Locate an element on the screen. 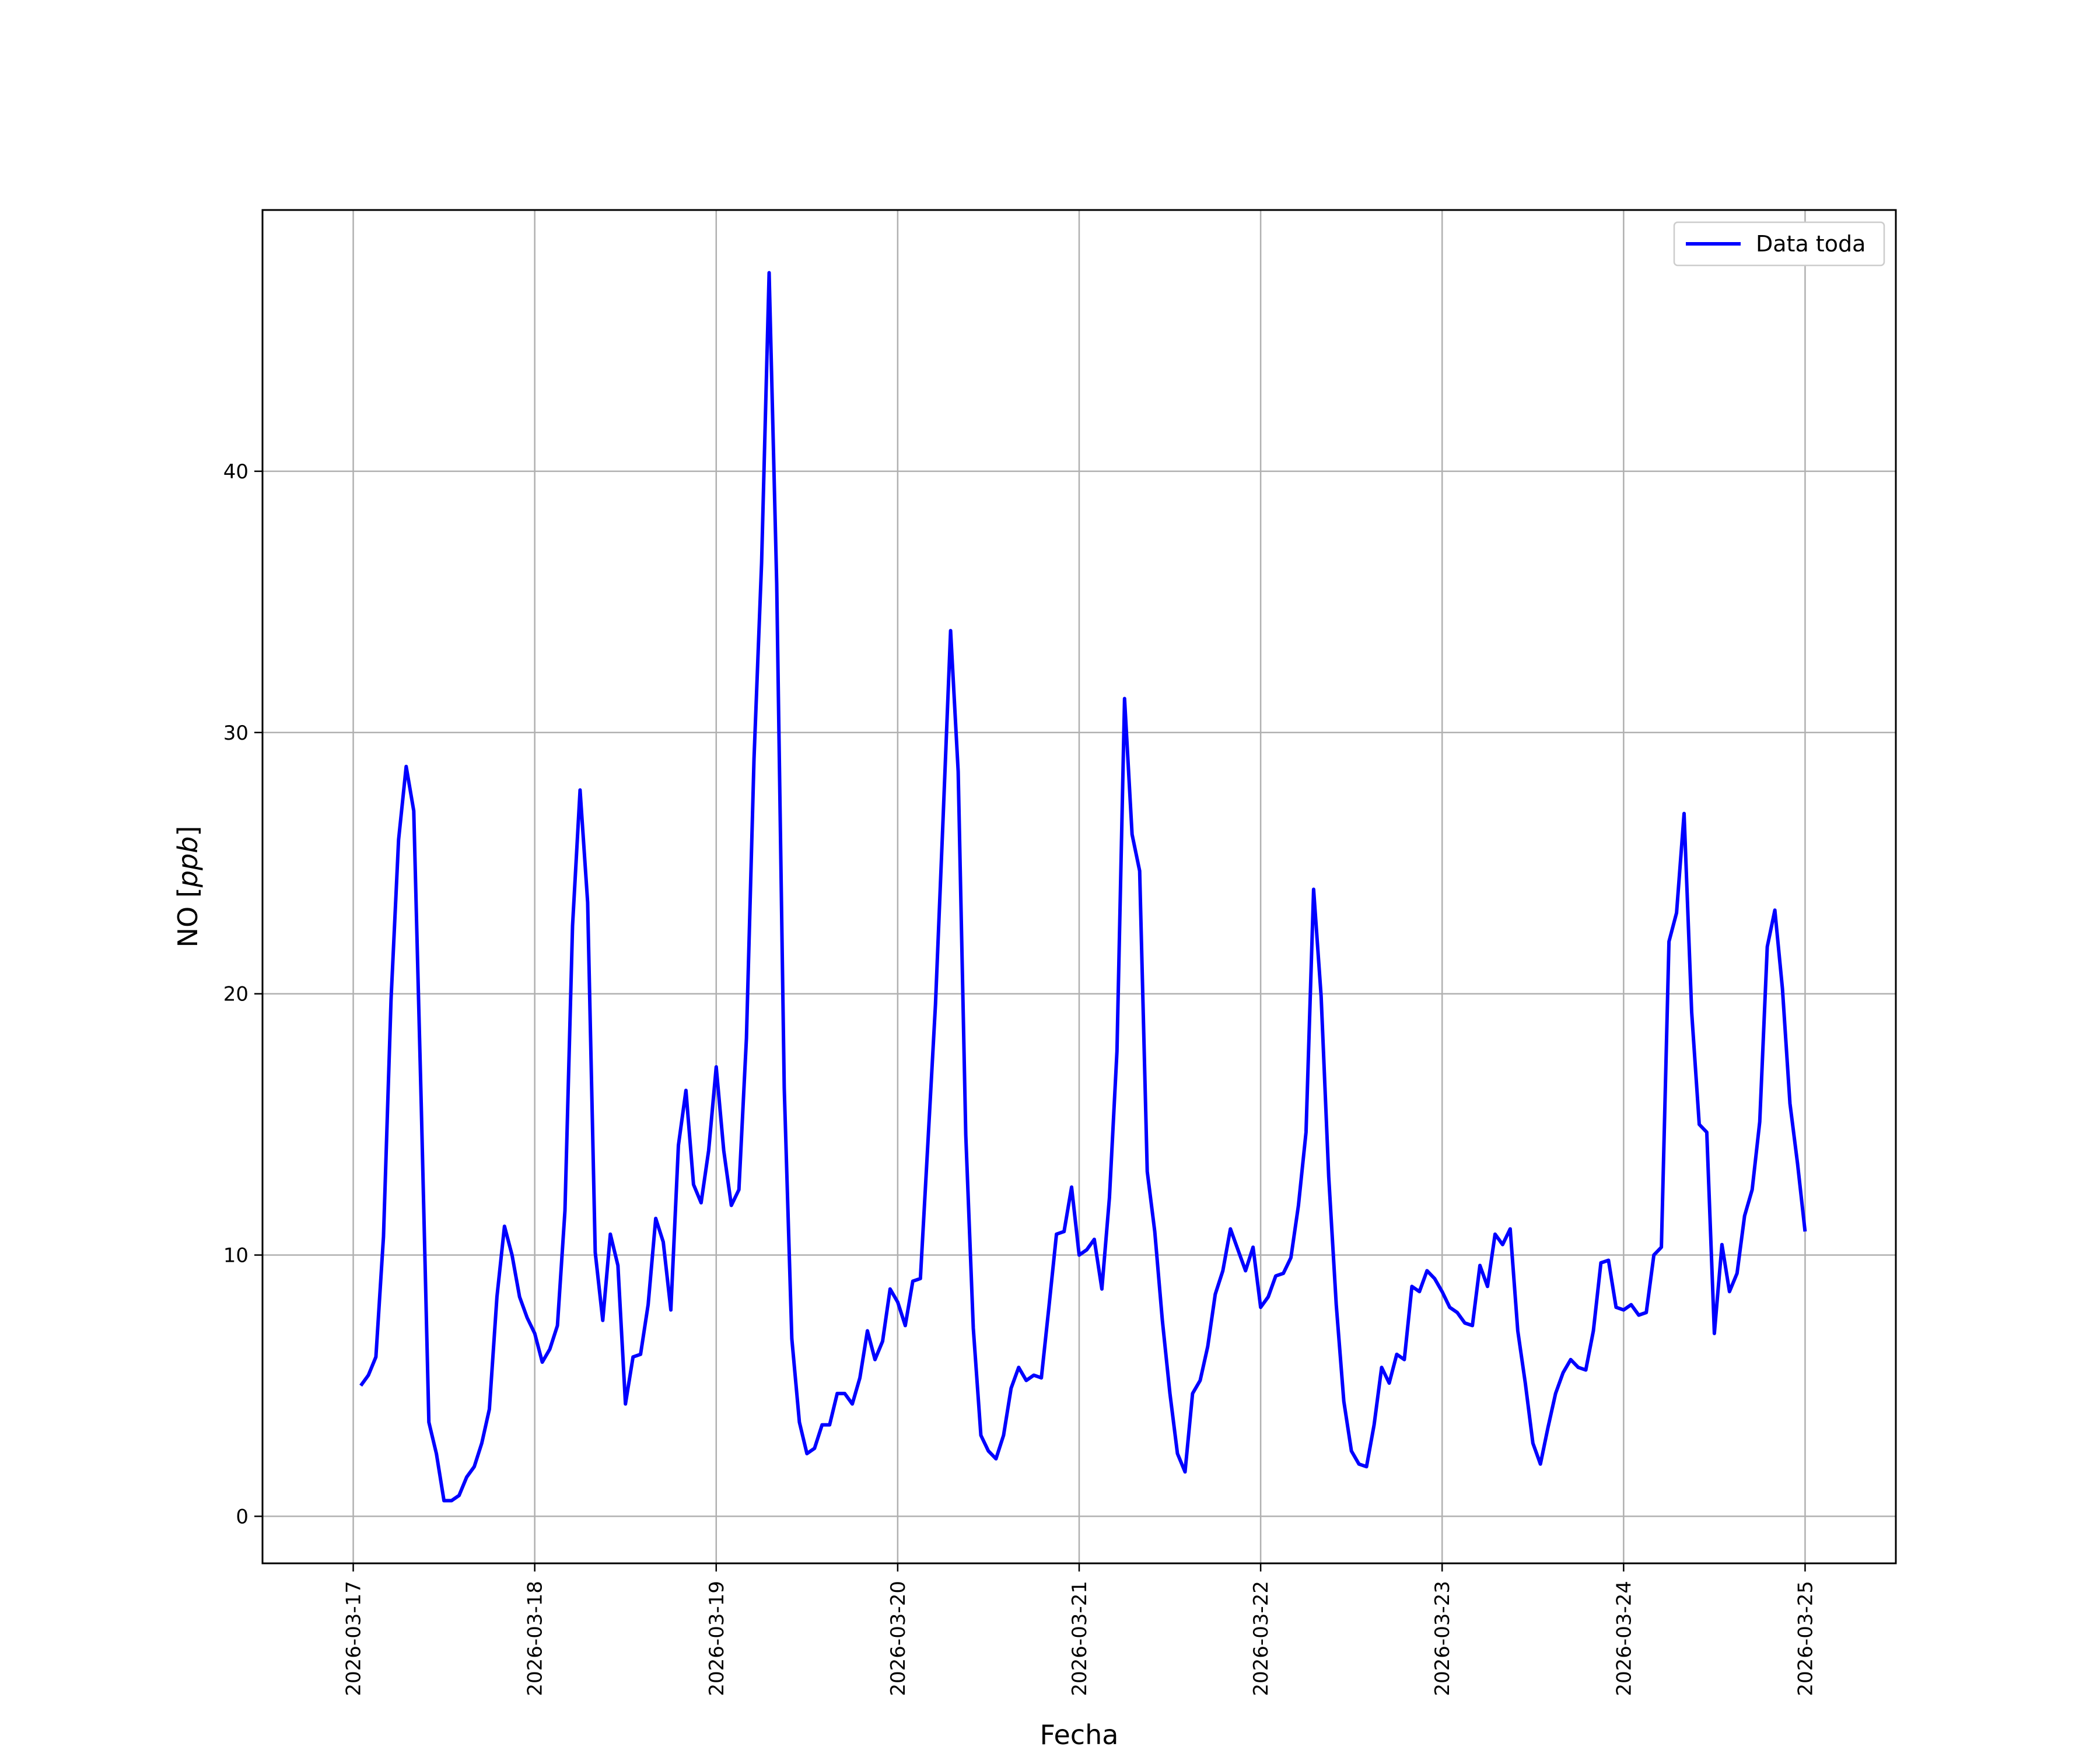 The width and height of the screenshot is (2100, 1750). y-axis-ticks: 0 10 20 30 40 is located at coordinates (242, 994).